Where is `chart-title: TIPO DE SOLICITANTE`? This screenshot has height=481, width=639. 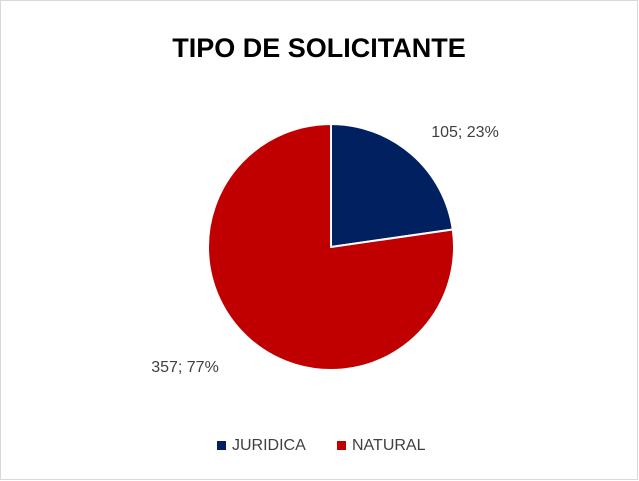 chart-title: TIPO DE SOLICITANTE is located at coordinates (319, 48).